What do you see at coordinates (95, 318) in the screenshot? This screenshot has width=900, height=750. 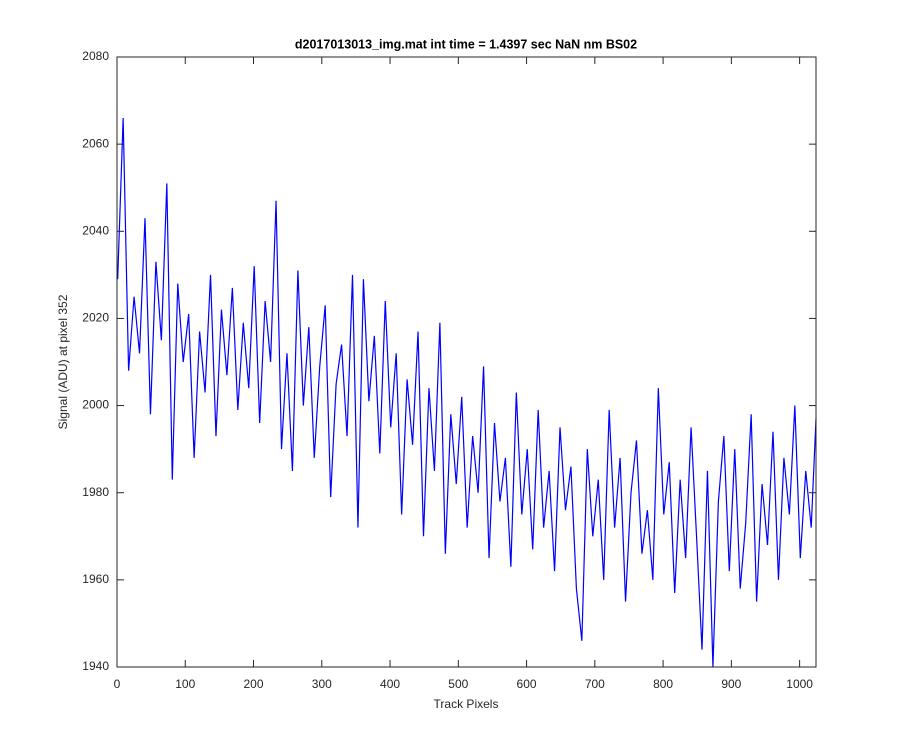 I see `y-tick-label: 2020` at bounding box center [95, 318].